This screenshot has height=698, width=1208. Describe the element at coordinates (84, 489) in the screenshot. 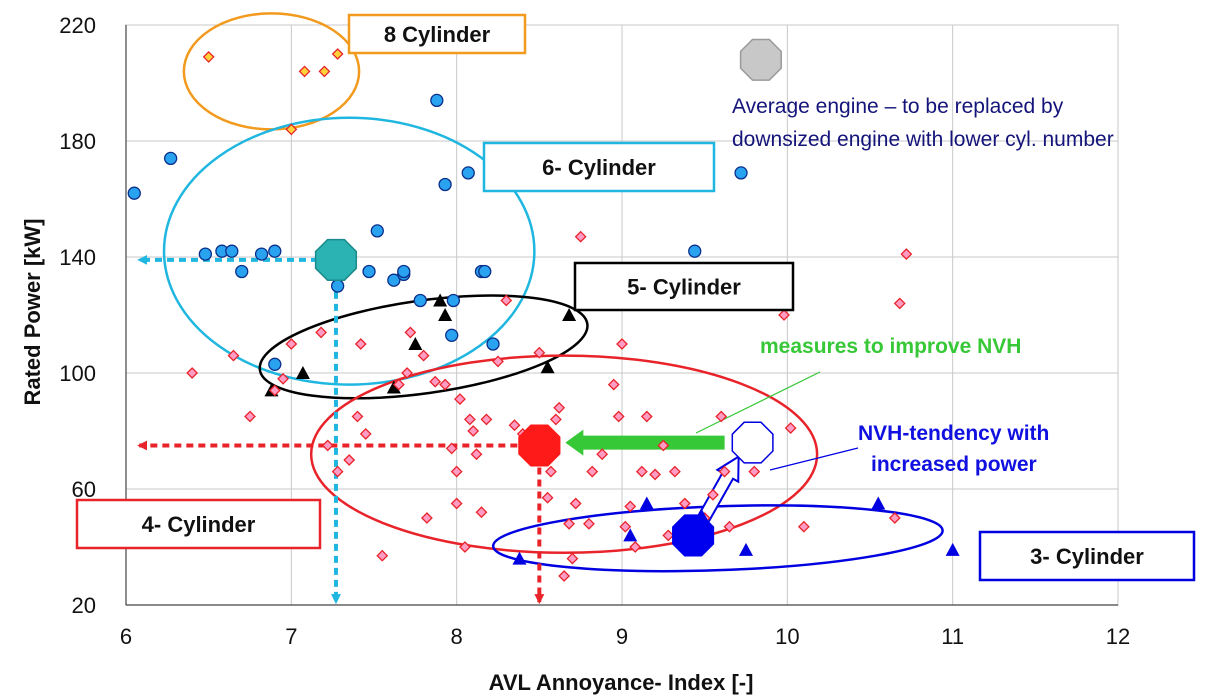

I see `y-tick-label-60: 60` at that location.